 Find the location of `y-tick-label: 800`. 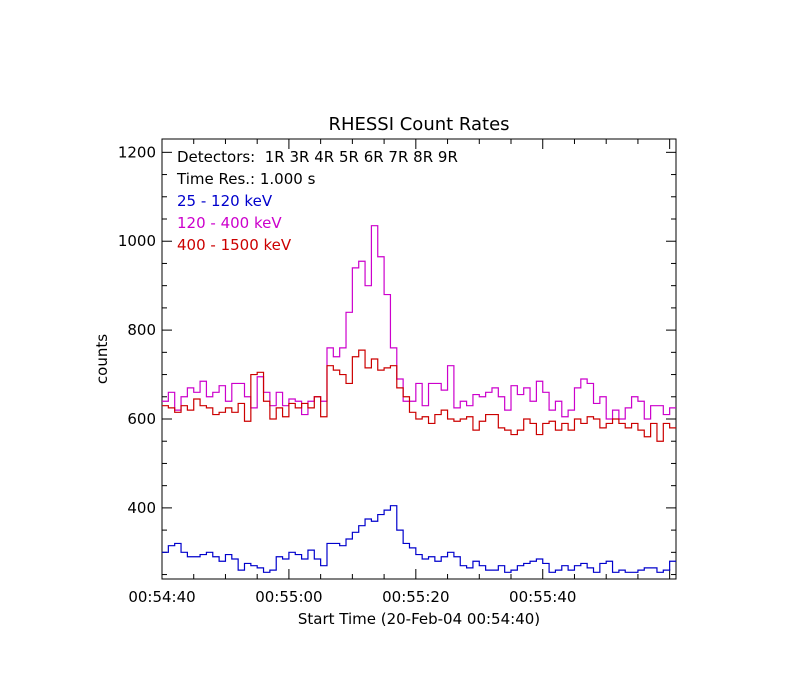

y-tick-label: 800 is located at coordinates (141, 330).